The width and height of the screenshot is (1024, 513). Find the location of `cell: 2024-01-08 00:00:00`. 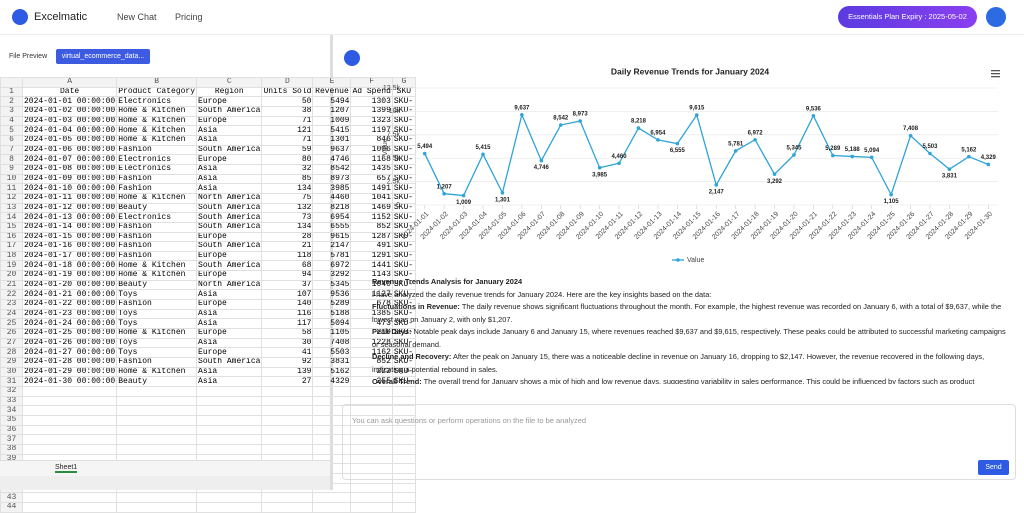

cell: 2024-01-08 00:00:00 is located at coordinates (69, 169).